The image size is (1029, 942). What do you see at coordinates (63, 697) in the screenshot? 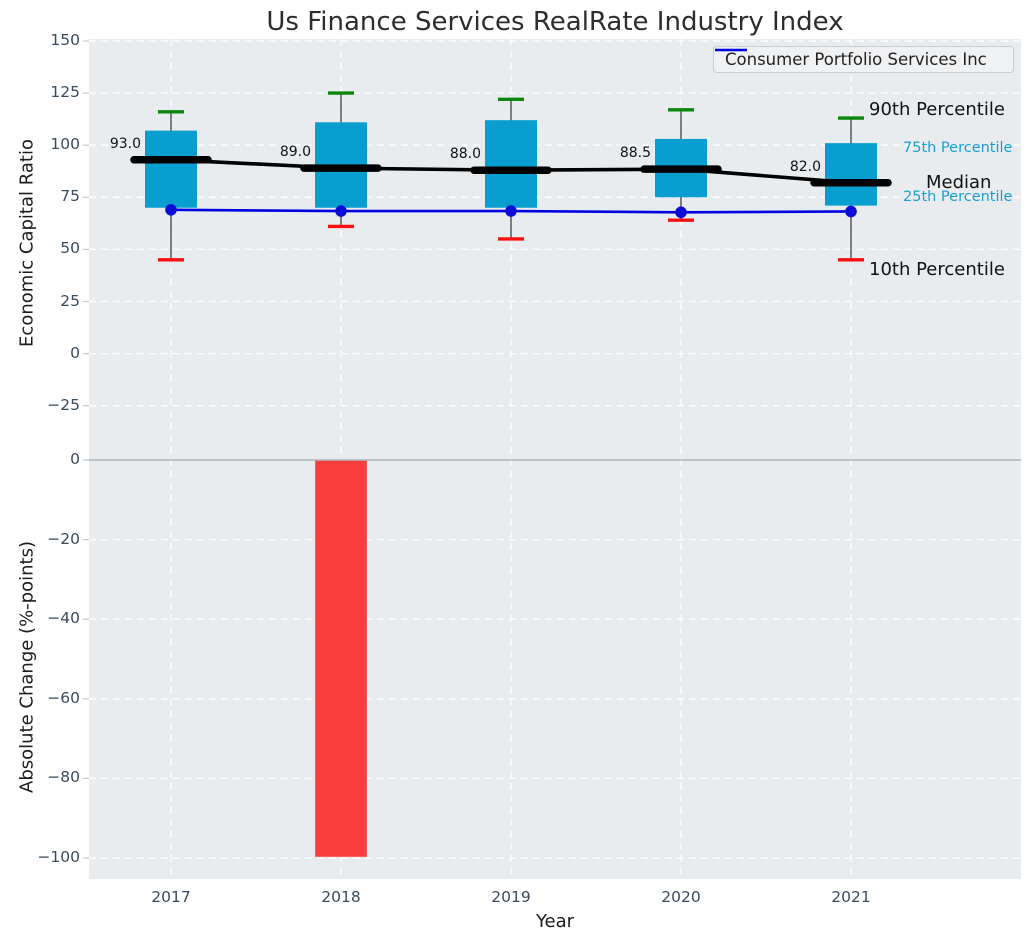
I see `y-tick-label-bottom: −60` at bounding box center [63, 697].